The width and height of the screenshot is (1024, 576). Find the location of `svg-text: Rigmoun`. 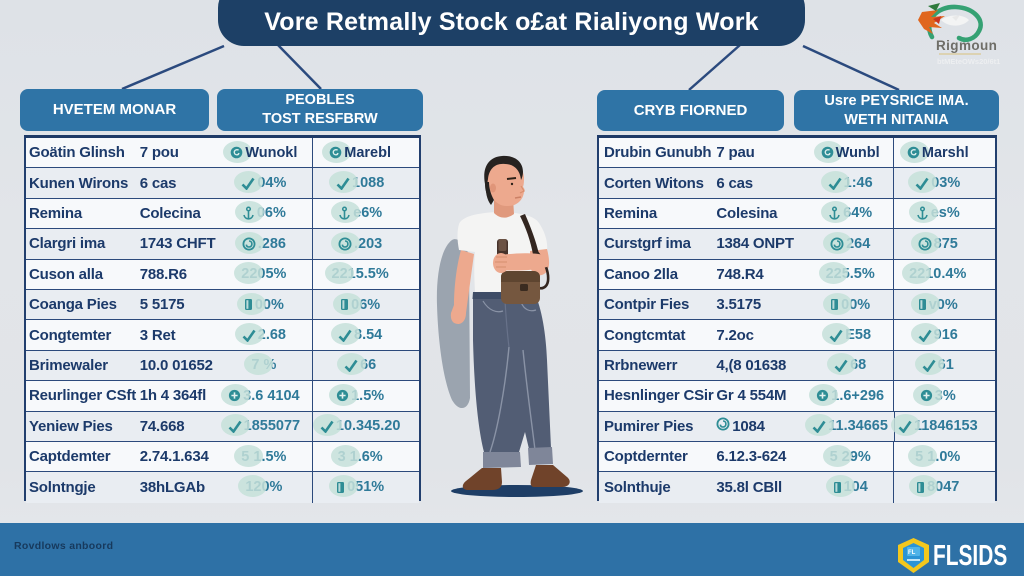

svg-text: Rigmoun is located at coordinates (966, 45).